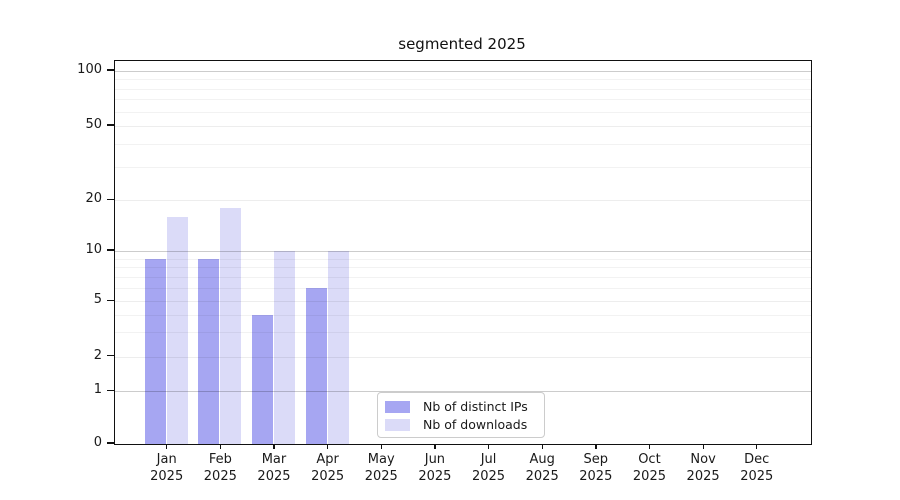 This screenshot has width=900, height=500. I want to click on y-tick-label: 50, so click(93, 124).